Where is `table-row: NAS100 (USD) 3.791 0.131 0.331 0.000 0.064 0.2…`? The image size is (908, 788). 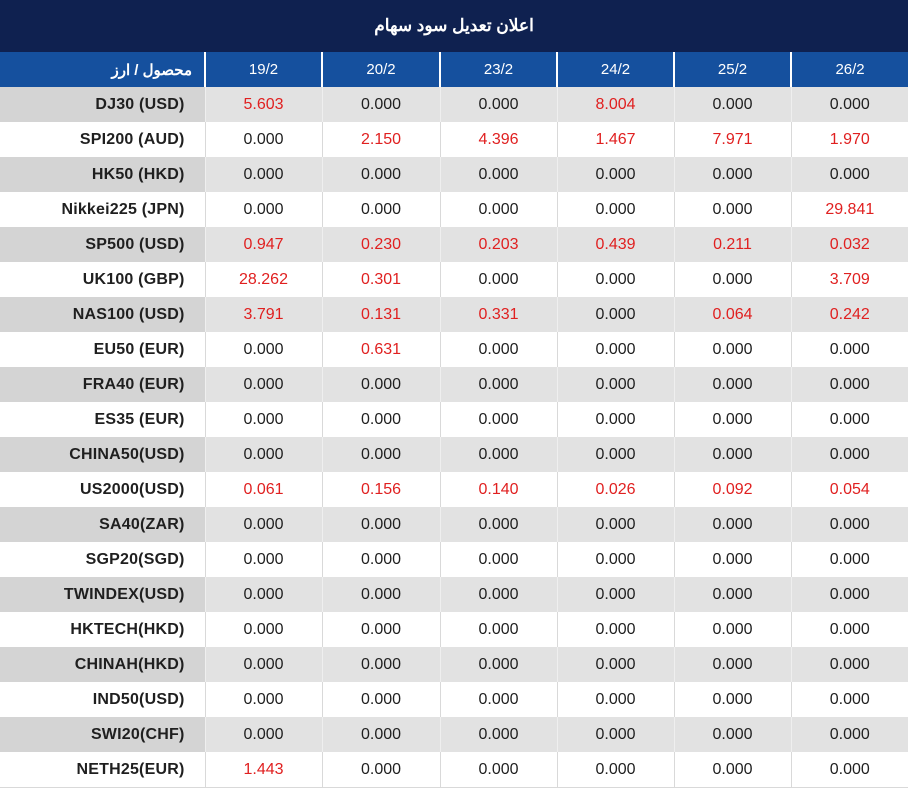
table-row: NAS100 (USD) 3.791 0.131 0.331 0.000 0.064 0.2… is located at coordinates (454, 314).